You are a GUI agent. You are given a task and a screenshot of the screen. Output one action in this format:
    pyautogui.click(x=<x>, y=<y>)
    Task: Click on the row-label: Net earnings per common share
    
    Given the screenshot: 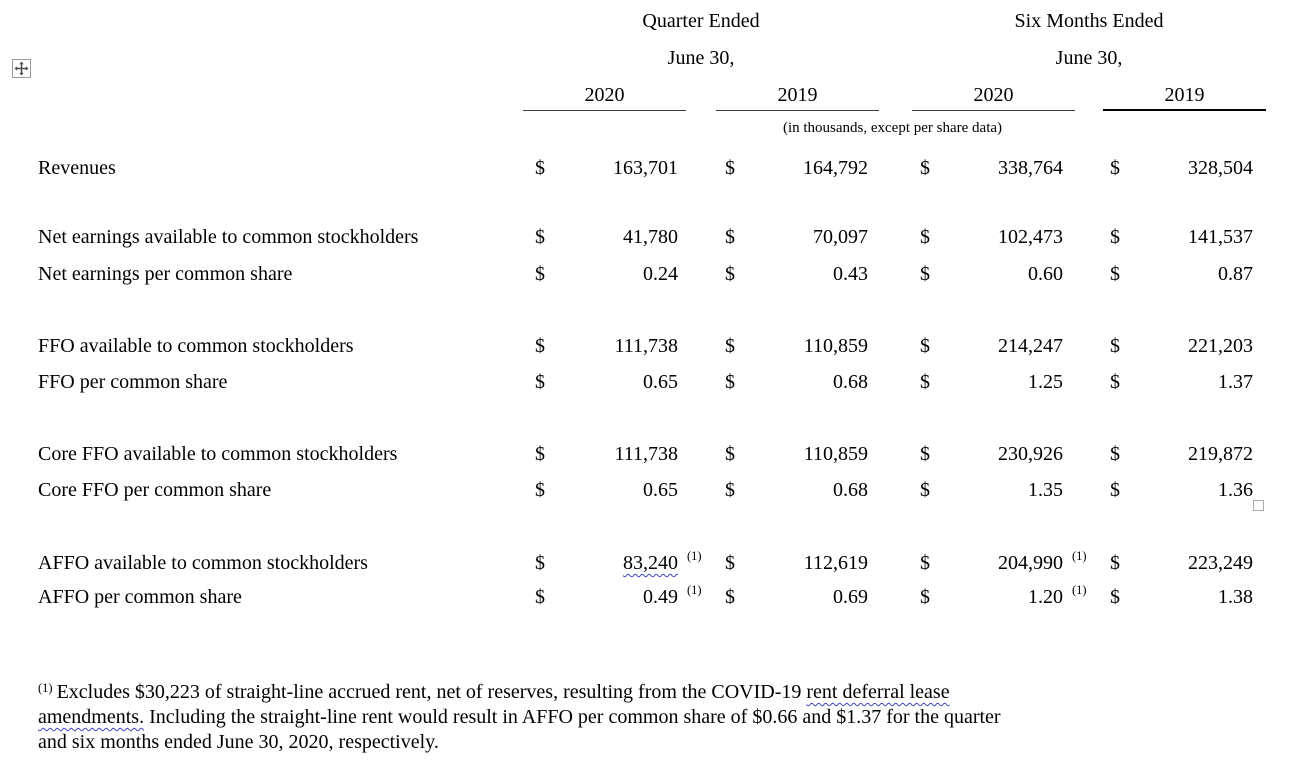 What is the action you would take?
    pyautogui.click(x=165, y=274)
    